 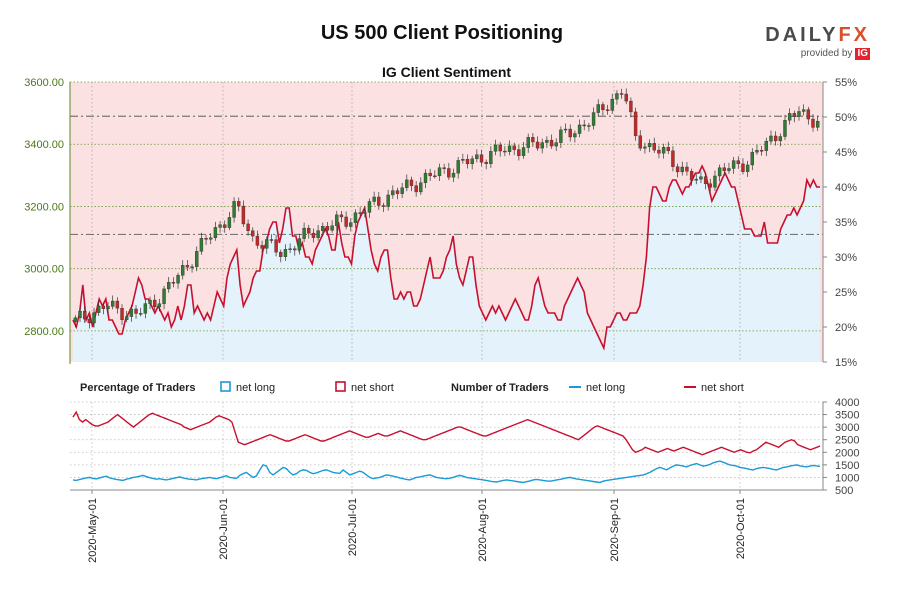 I want to click on price-tick-label: 3200.00, so click(x=44, y=207).